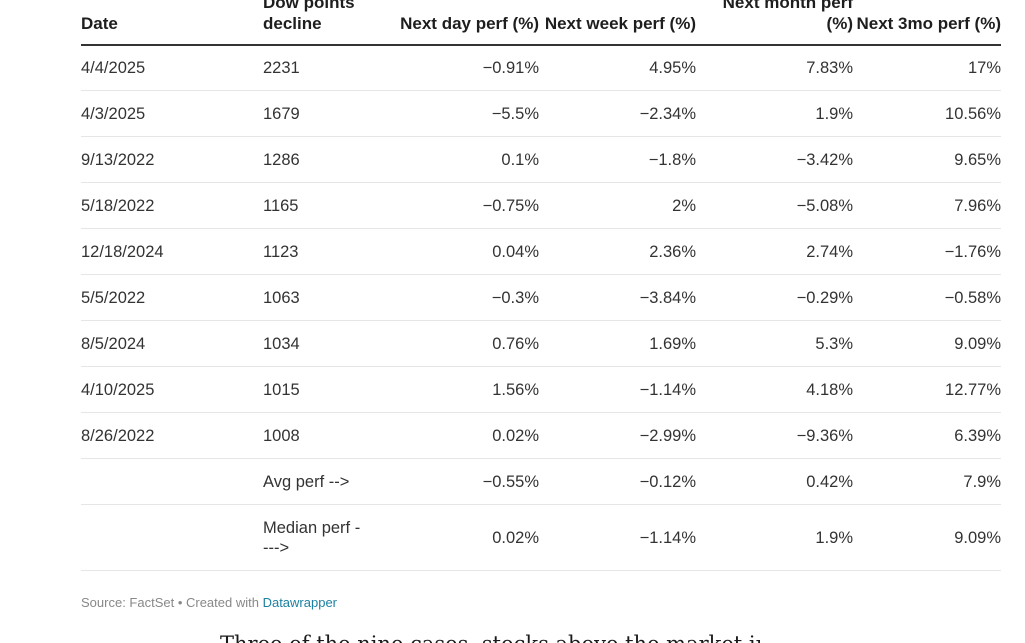 This screenshot has width=1025, height=643. I want to click on table-row: 9/13/2022 1286 0.1% −1.8% −3.42% 9.65%, so click(541, 159).